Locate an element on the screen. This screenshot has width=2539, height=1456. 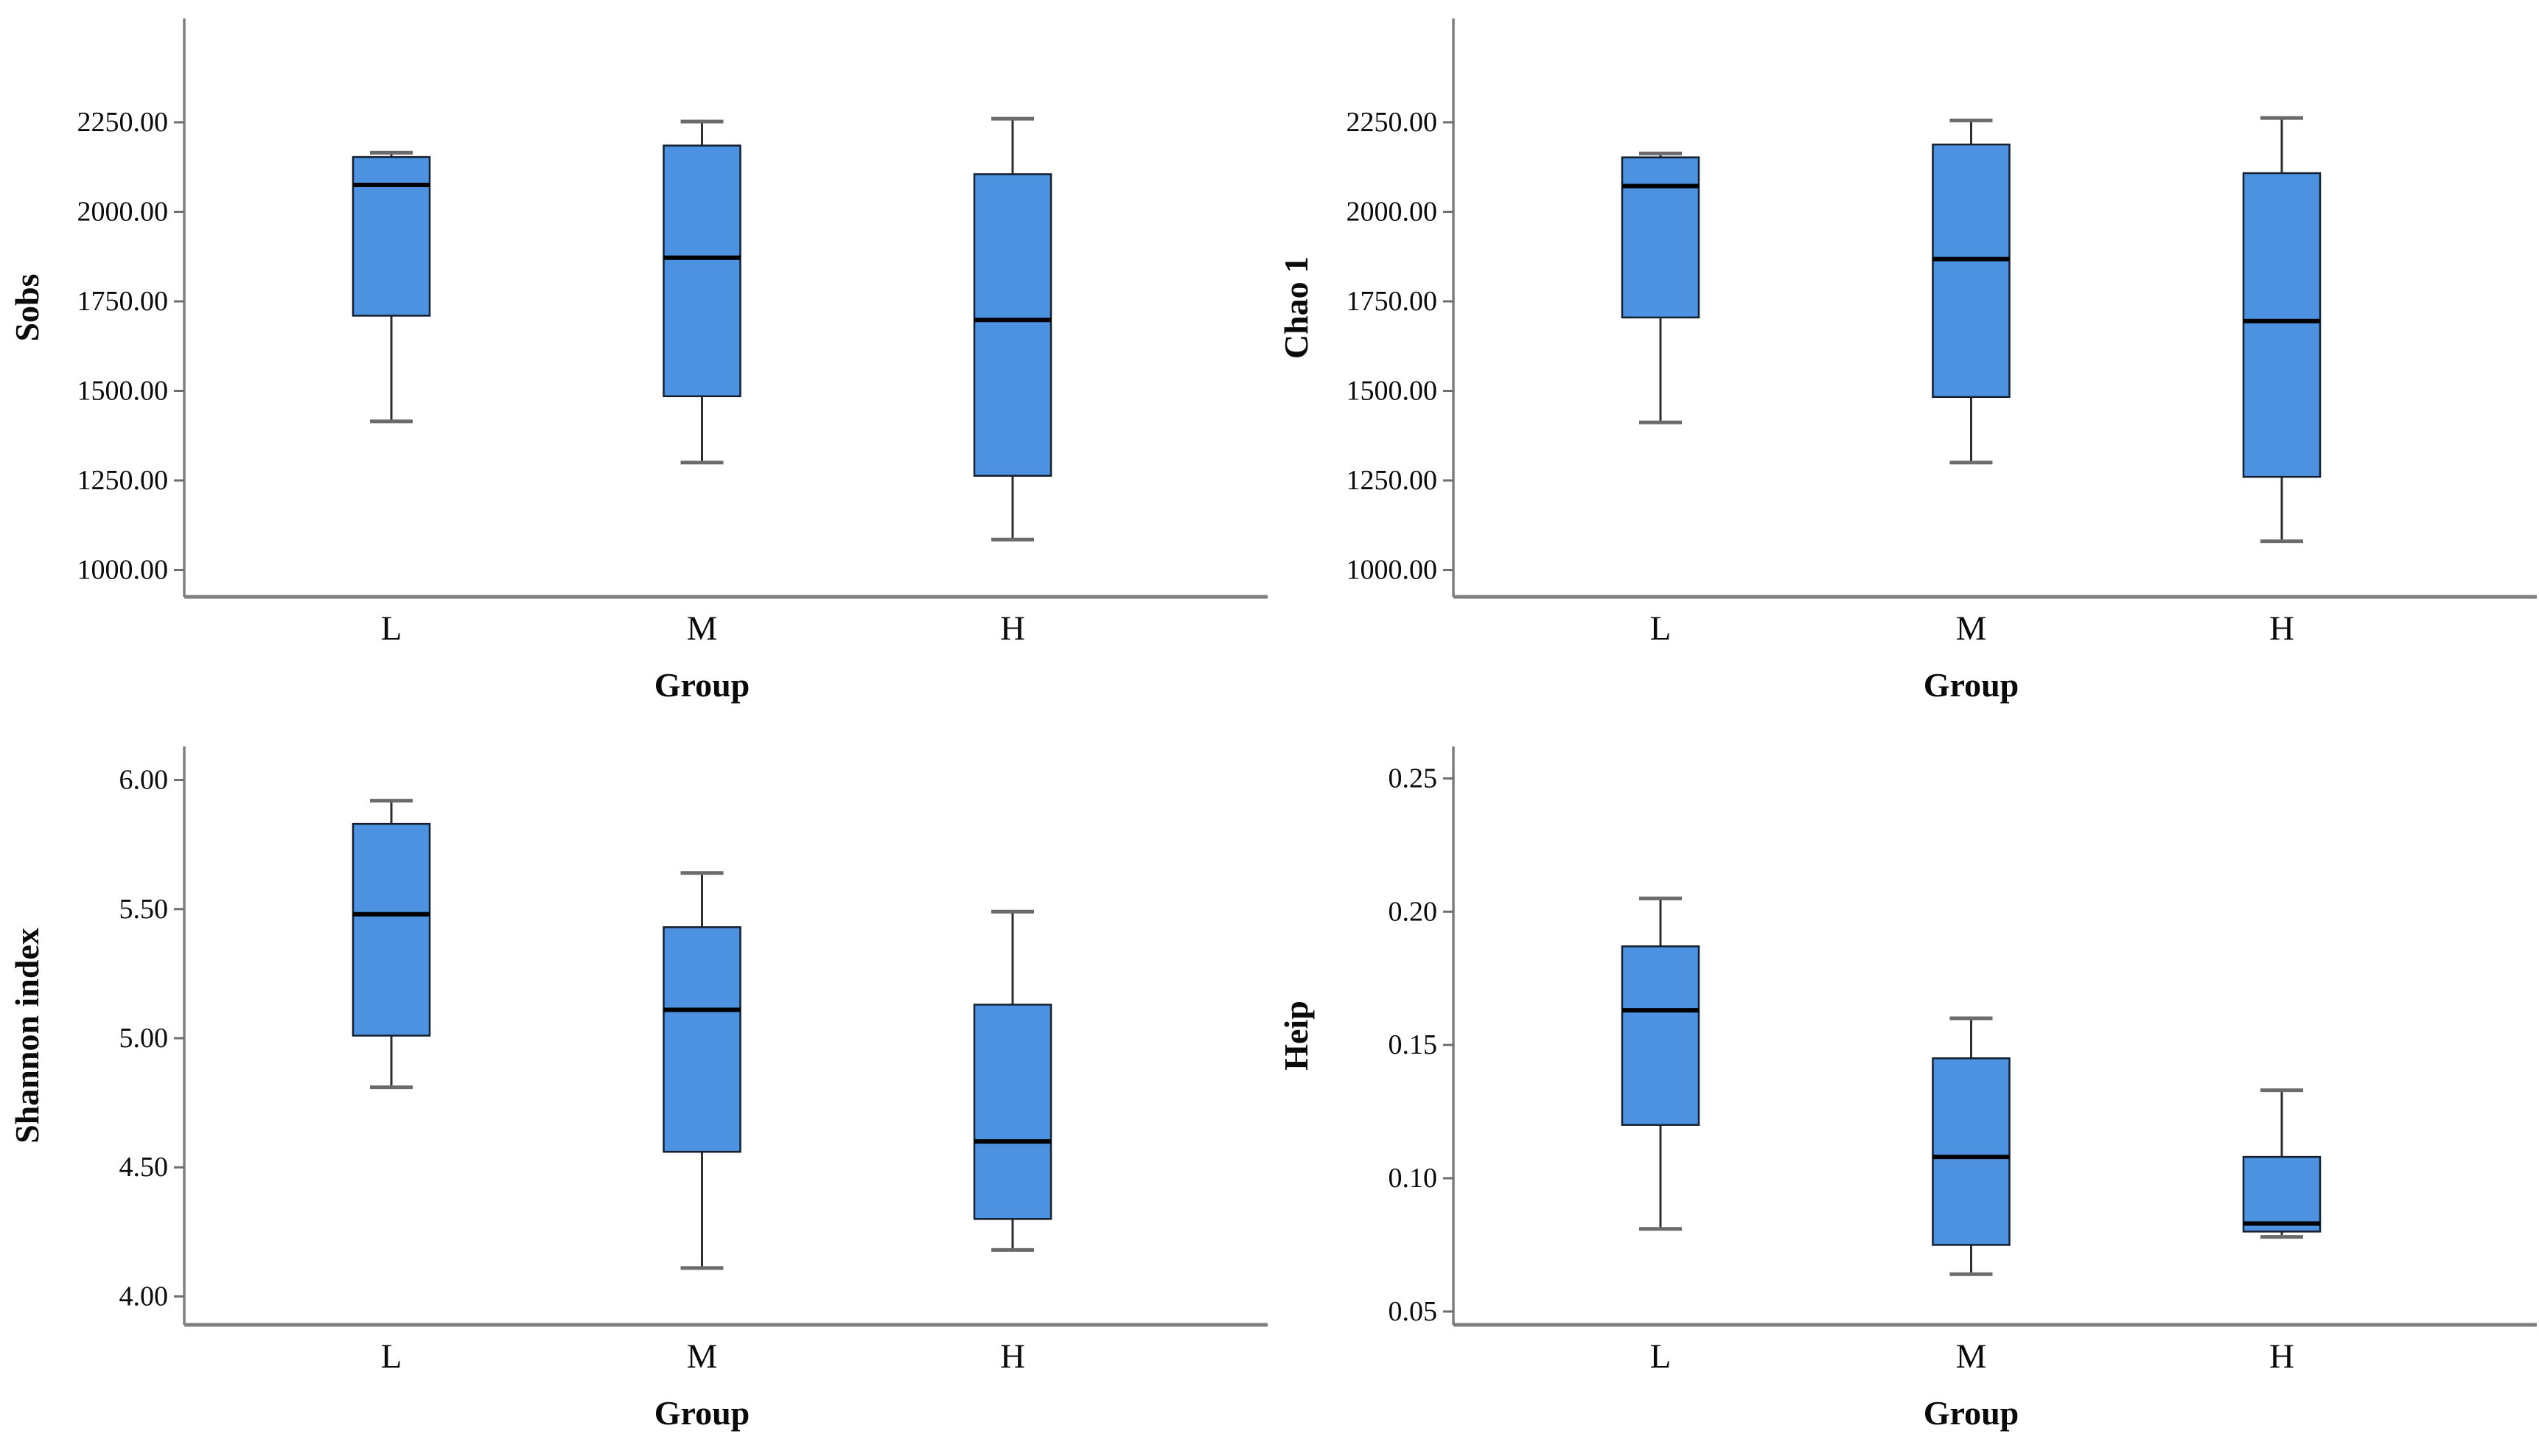
y-axis-title: Sobs is located at coordinates (27, 307).